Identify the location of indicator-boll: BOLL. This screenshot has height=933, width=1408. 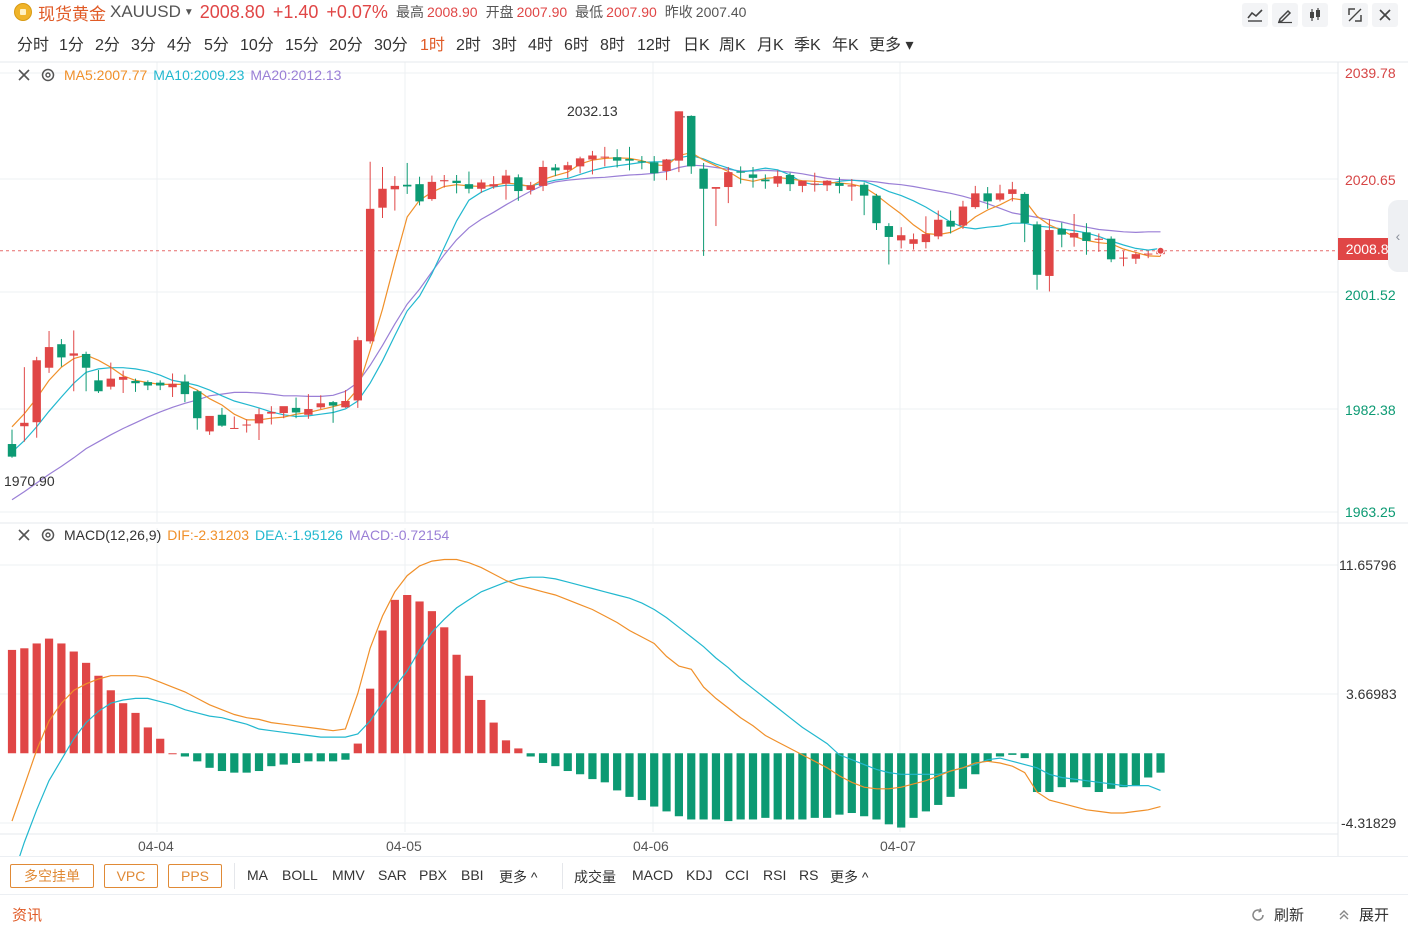
(300, 875).